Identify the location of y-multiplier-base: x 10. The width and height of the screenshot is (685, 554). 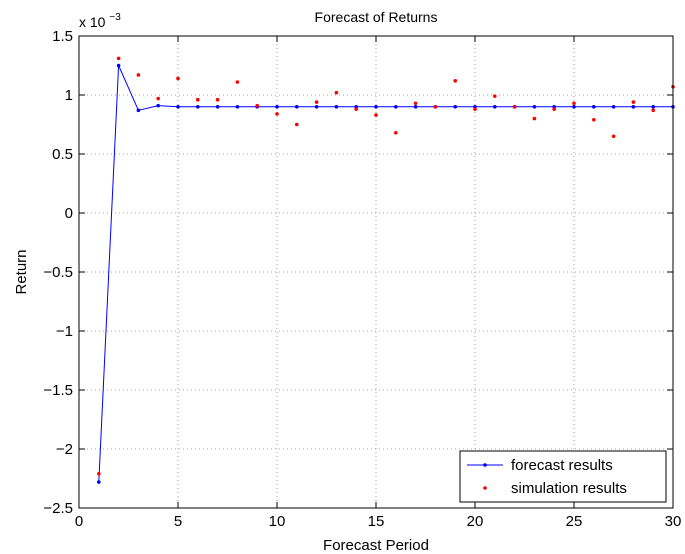
(92, 22).